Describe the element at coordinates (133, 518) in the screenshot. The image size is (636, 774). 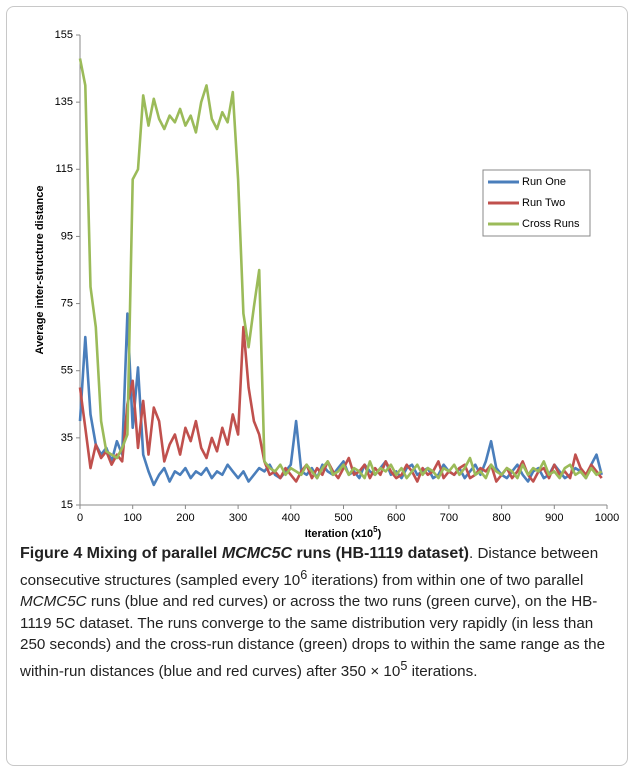
I see `x-tick-label: 100` at that location.